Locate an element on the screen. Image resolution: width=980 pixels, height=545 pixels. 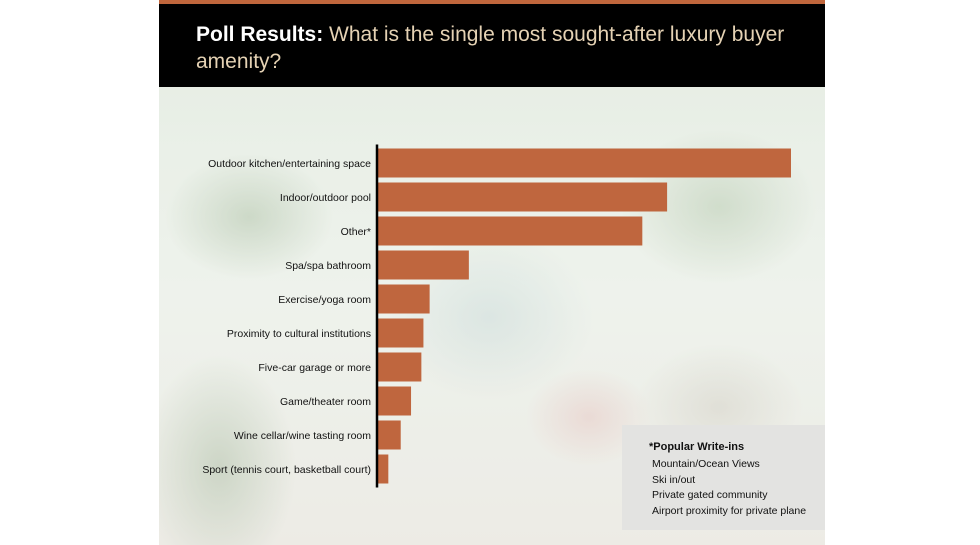
category-label: Proximity to cultural institutions is located at coordinates (299, 334).